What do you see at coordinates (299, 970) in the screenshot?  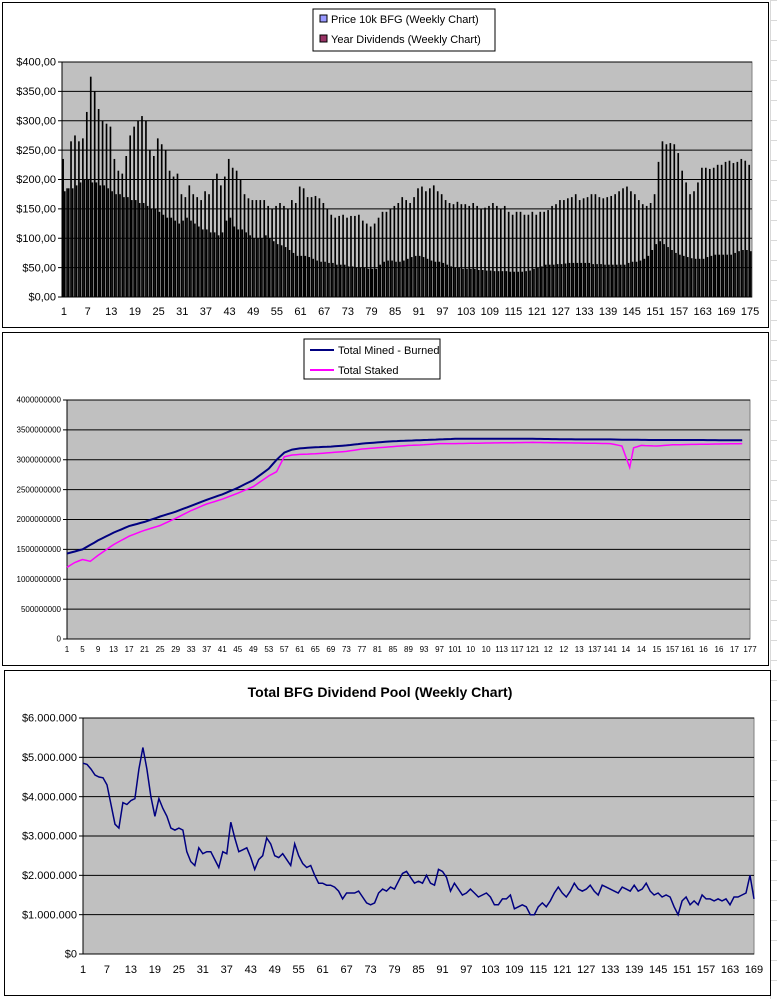 I see `chart3-xtick-label: 55` at bounding box center [299, 970].